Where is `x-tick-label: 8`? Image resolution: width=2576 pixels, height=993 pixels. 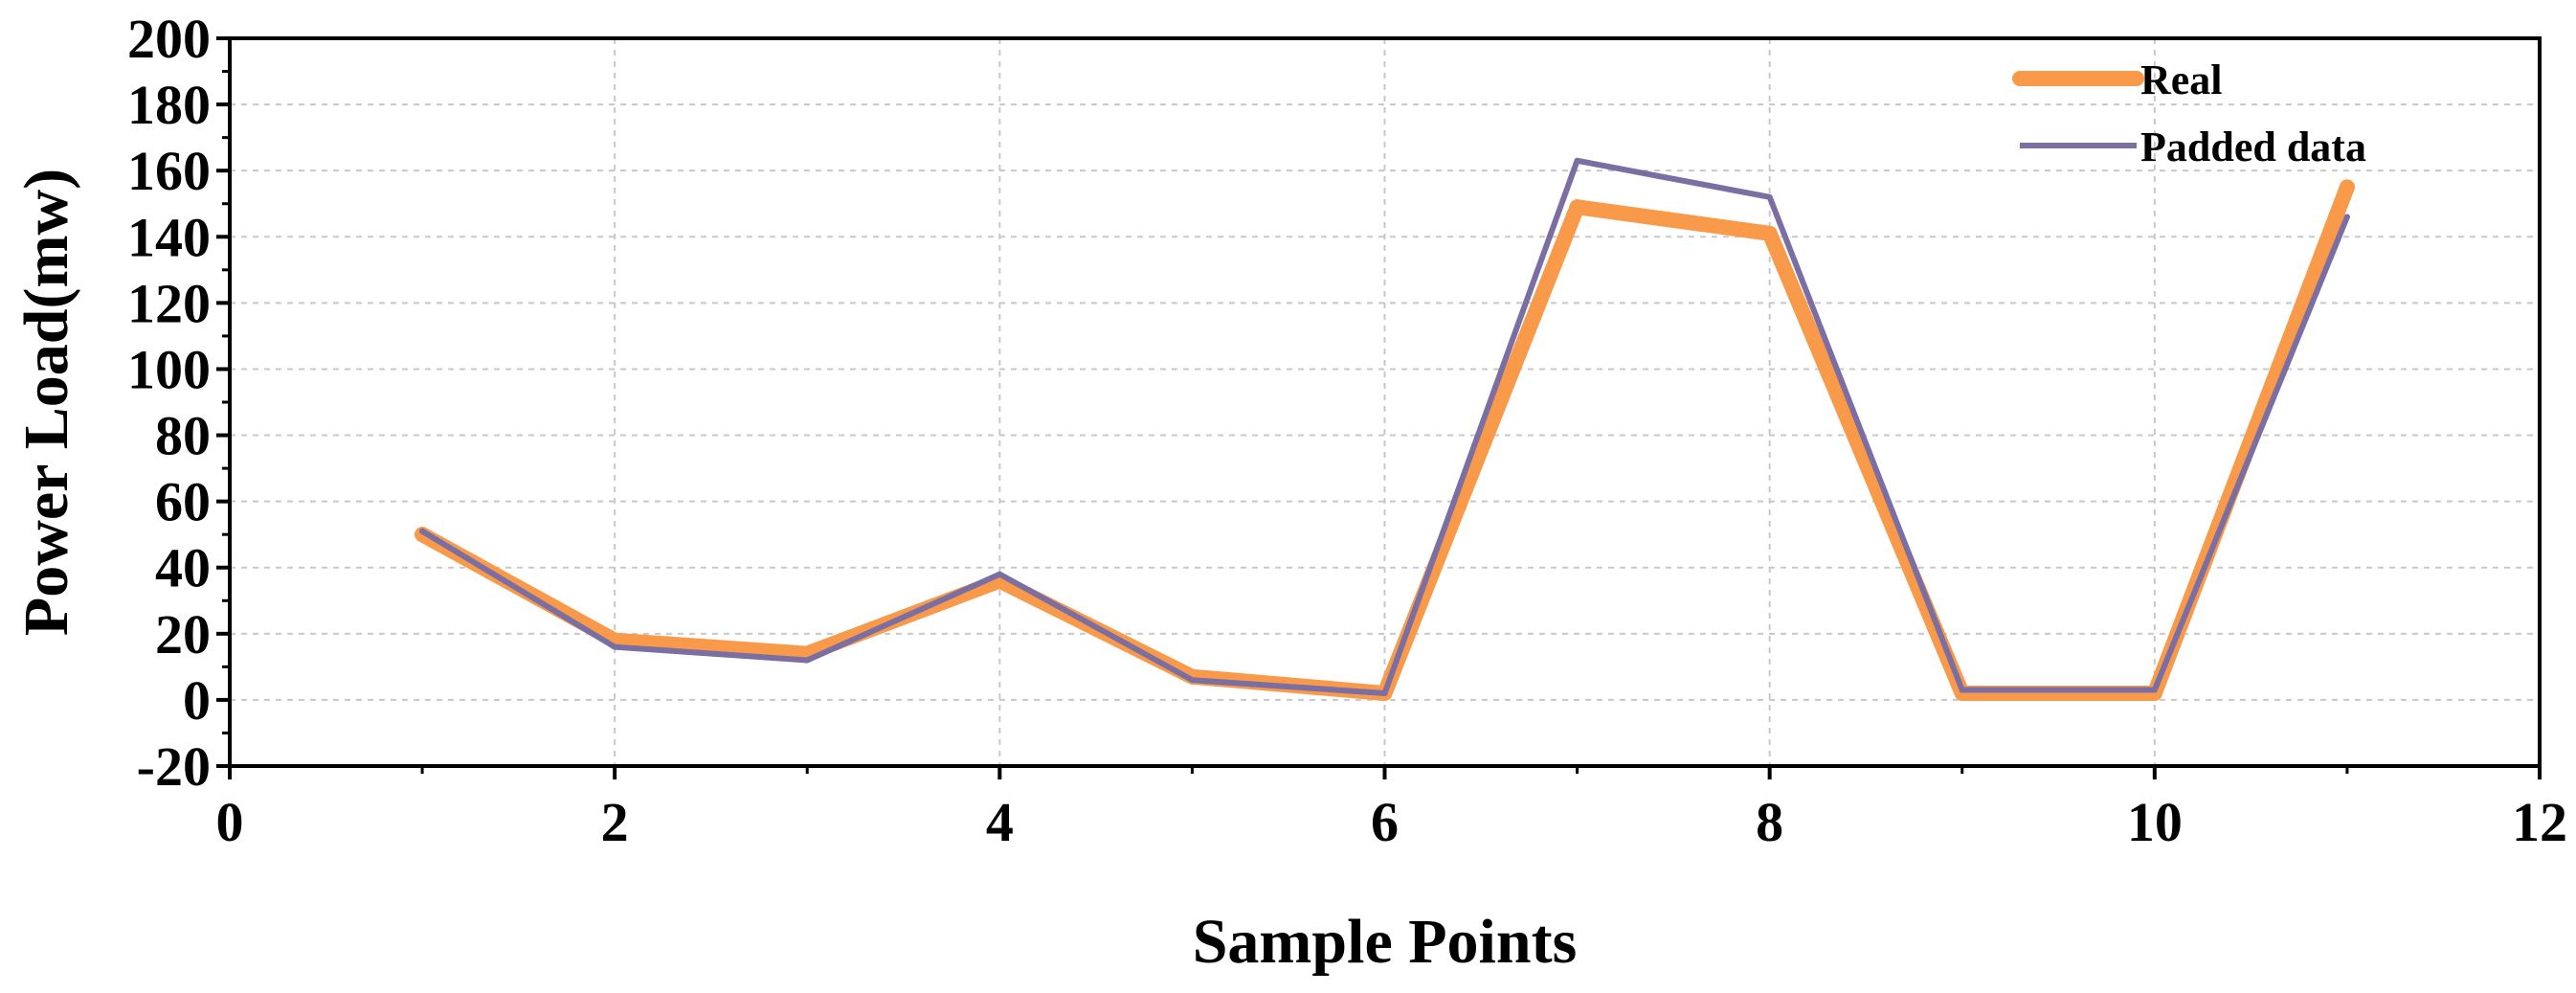
x-tick-label: 8 is located at coordinates (1770, 822).